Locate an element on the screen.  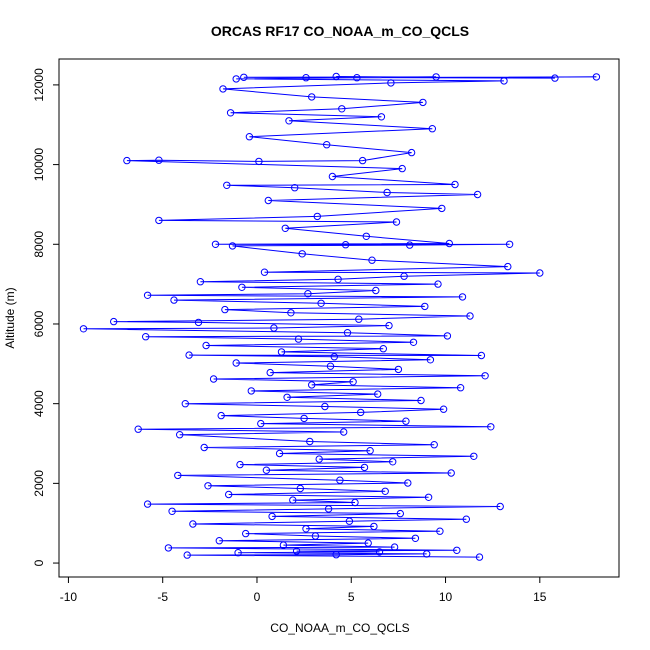
x-tick-label: 15 is located at coordinates (540, 597).